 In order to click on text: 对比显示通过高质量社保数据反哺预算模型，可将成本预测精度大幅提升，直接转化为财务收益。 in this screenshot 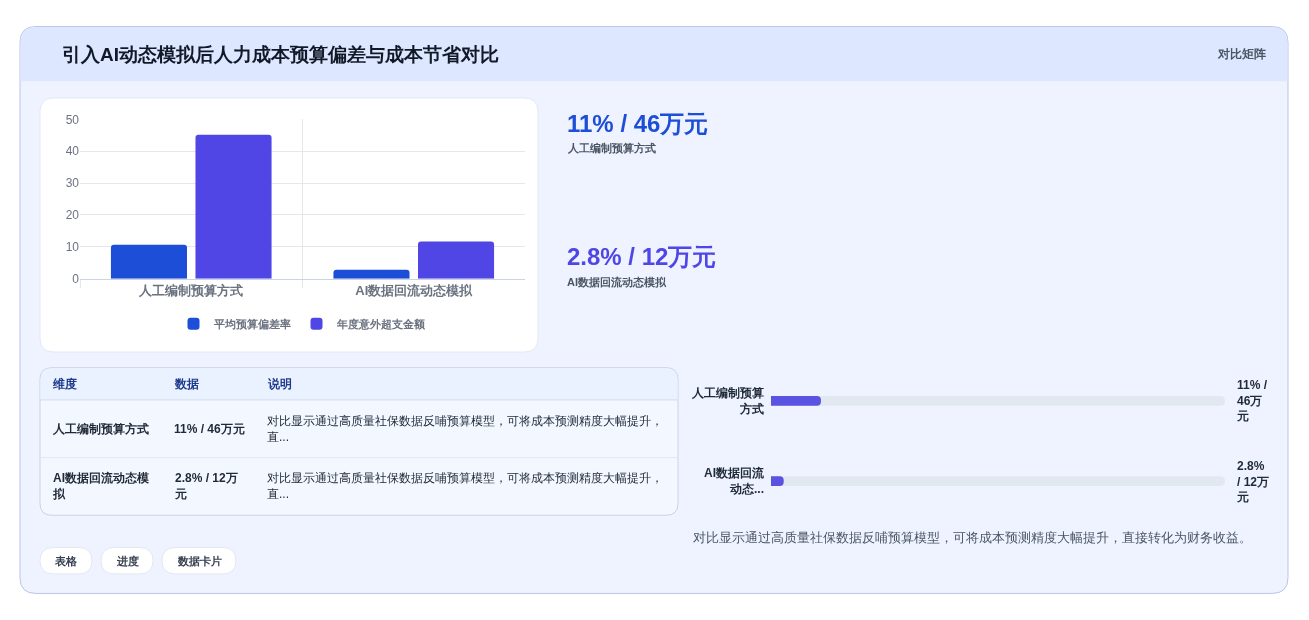, I will do `click(972, 537)`.